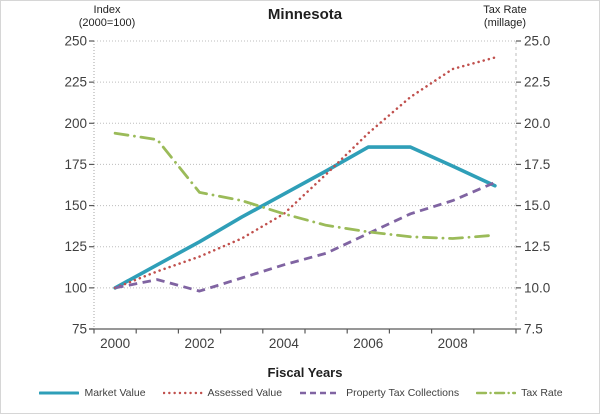  Describe the element at coordinates (305, 372) in the screenshot. I see `x-axis-title: Fiscal Years` at that location.